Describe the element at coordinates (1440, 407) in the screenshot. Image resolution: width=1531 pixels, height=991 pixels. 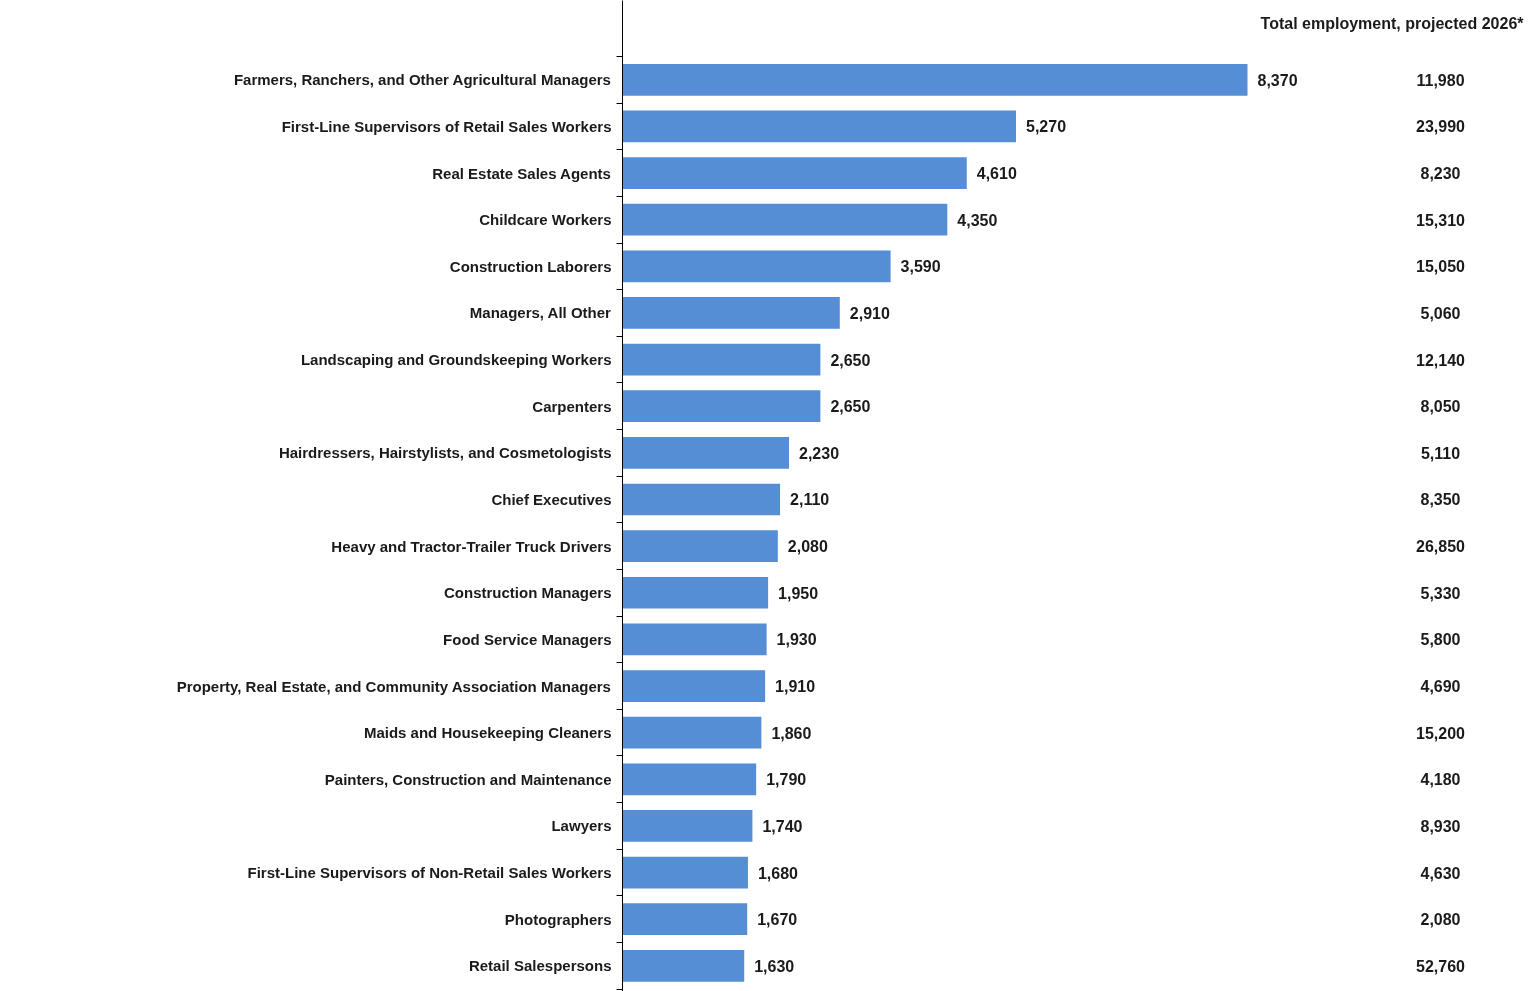
I see `text: 8,050` at that location.